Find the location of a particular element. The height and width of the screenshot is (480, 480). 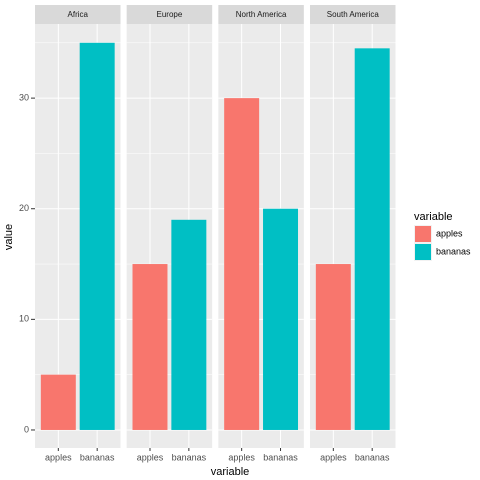

strip-label: North America is located at coordinates (261, 14).